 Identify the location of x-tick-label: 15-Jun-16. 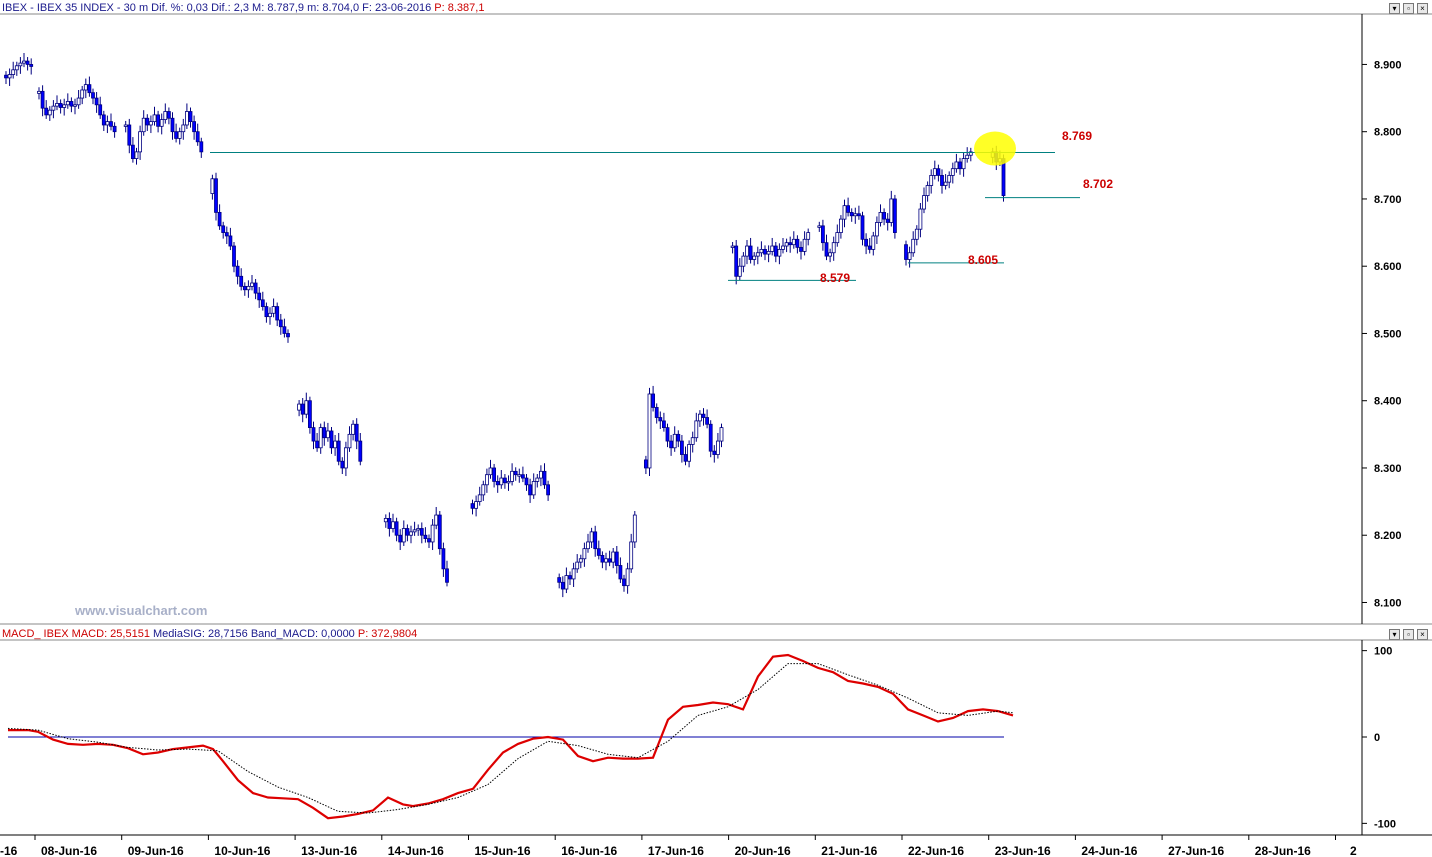
(503, 850).